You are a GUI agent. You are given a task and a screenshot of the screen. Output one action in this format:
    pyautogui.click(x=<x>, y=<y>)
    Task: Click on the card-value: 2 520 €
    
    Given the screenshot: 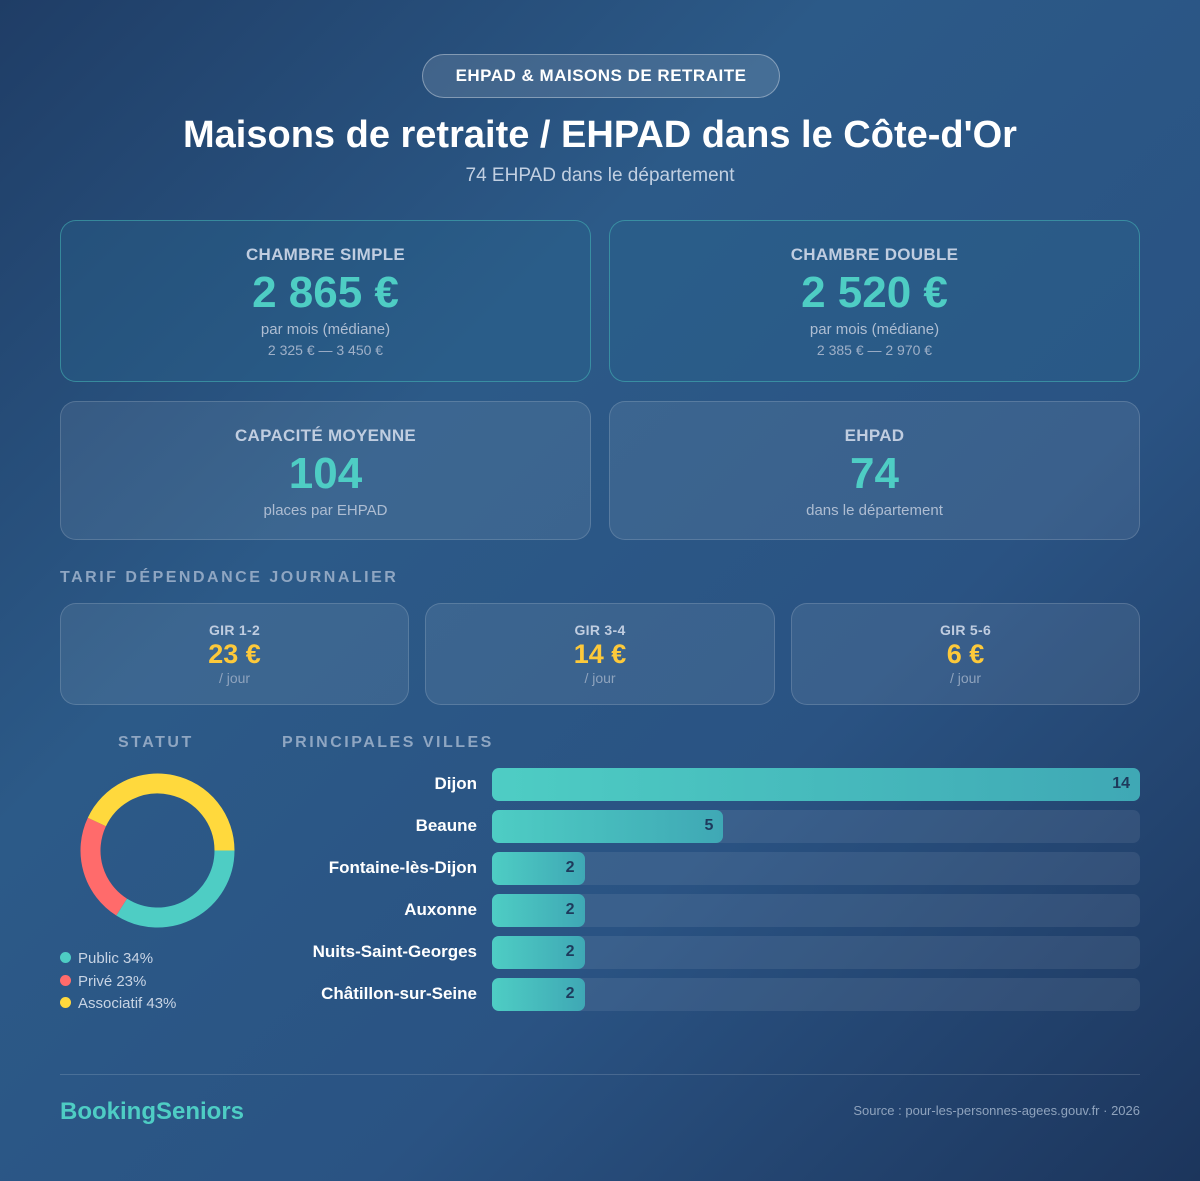 What is the action you would take?
    pyautogui.click(x=874, y=292)
    